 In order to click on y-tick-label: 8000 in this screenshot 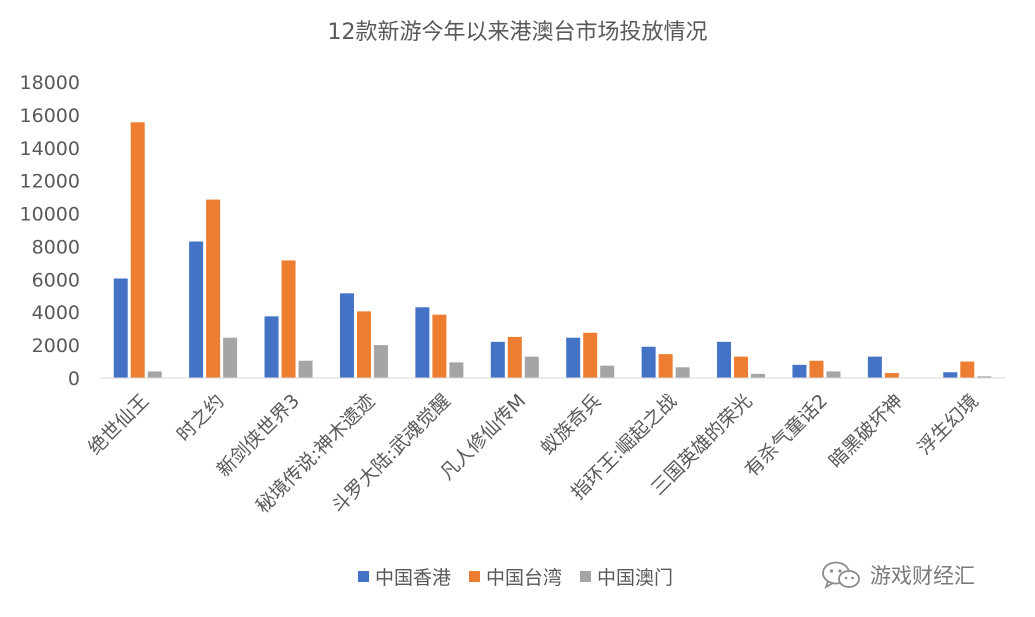, I will do `click(56, 247)`.